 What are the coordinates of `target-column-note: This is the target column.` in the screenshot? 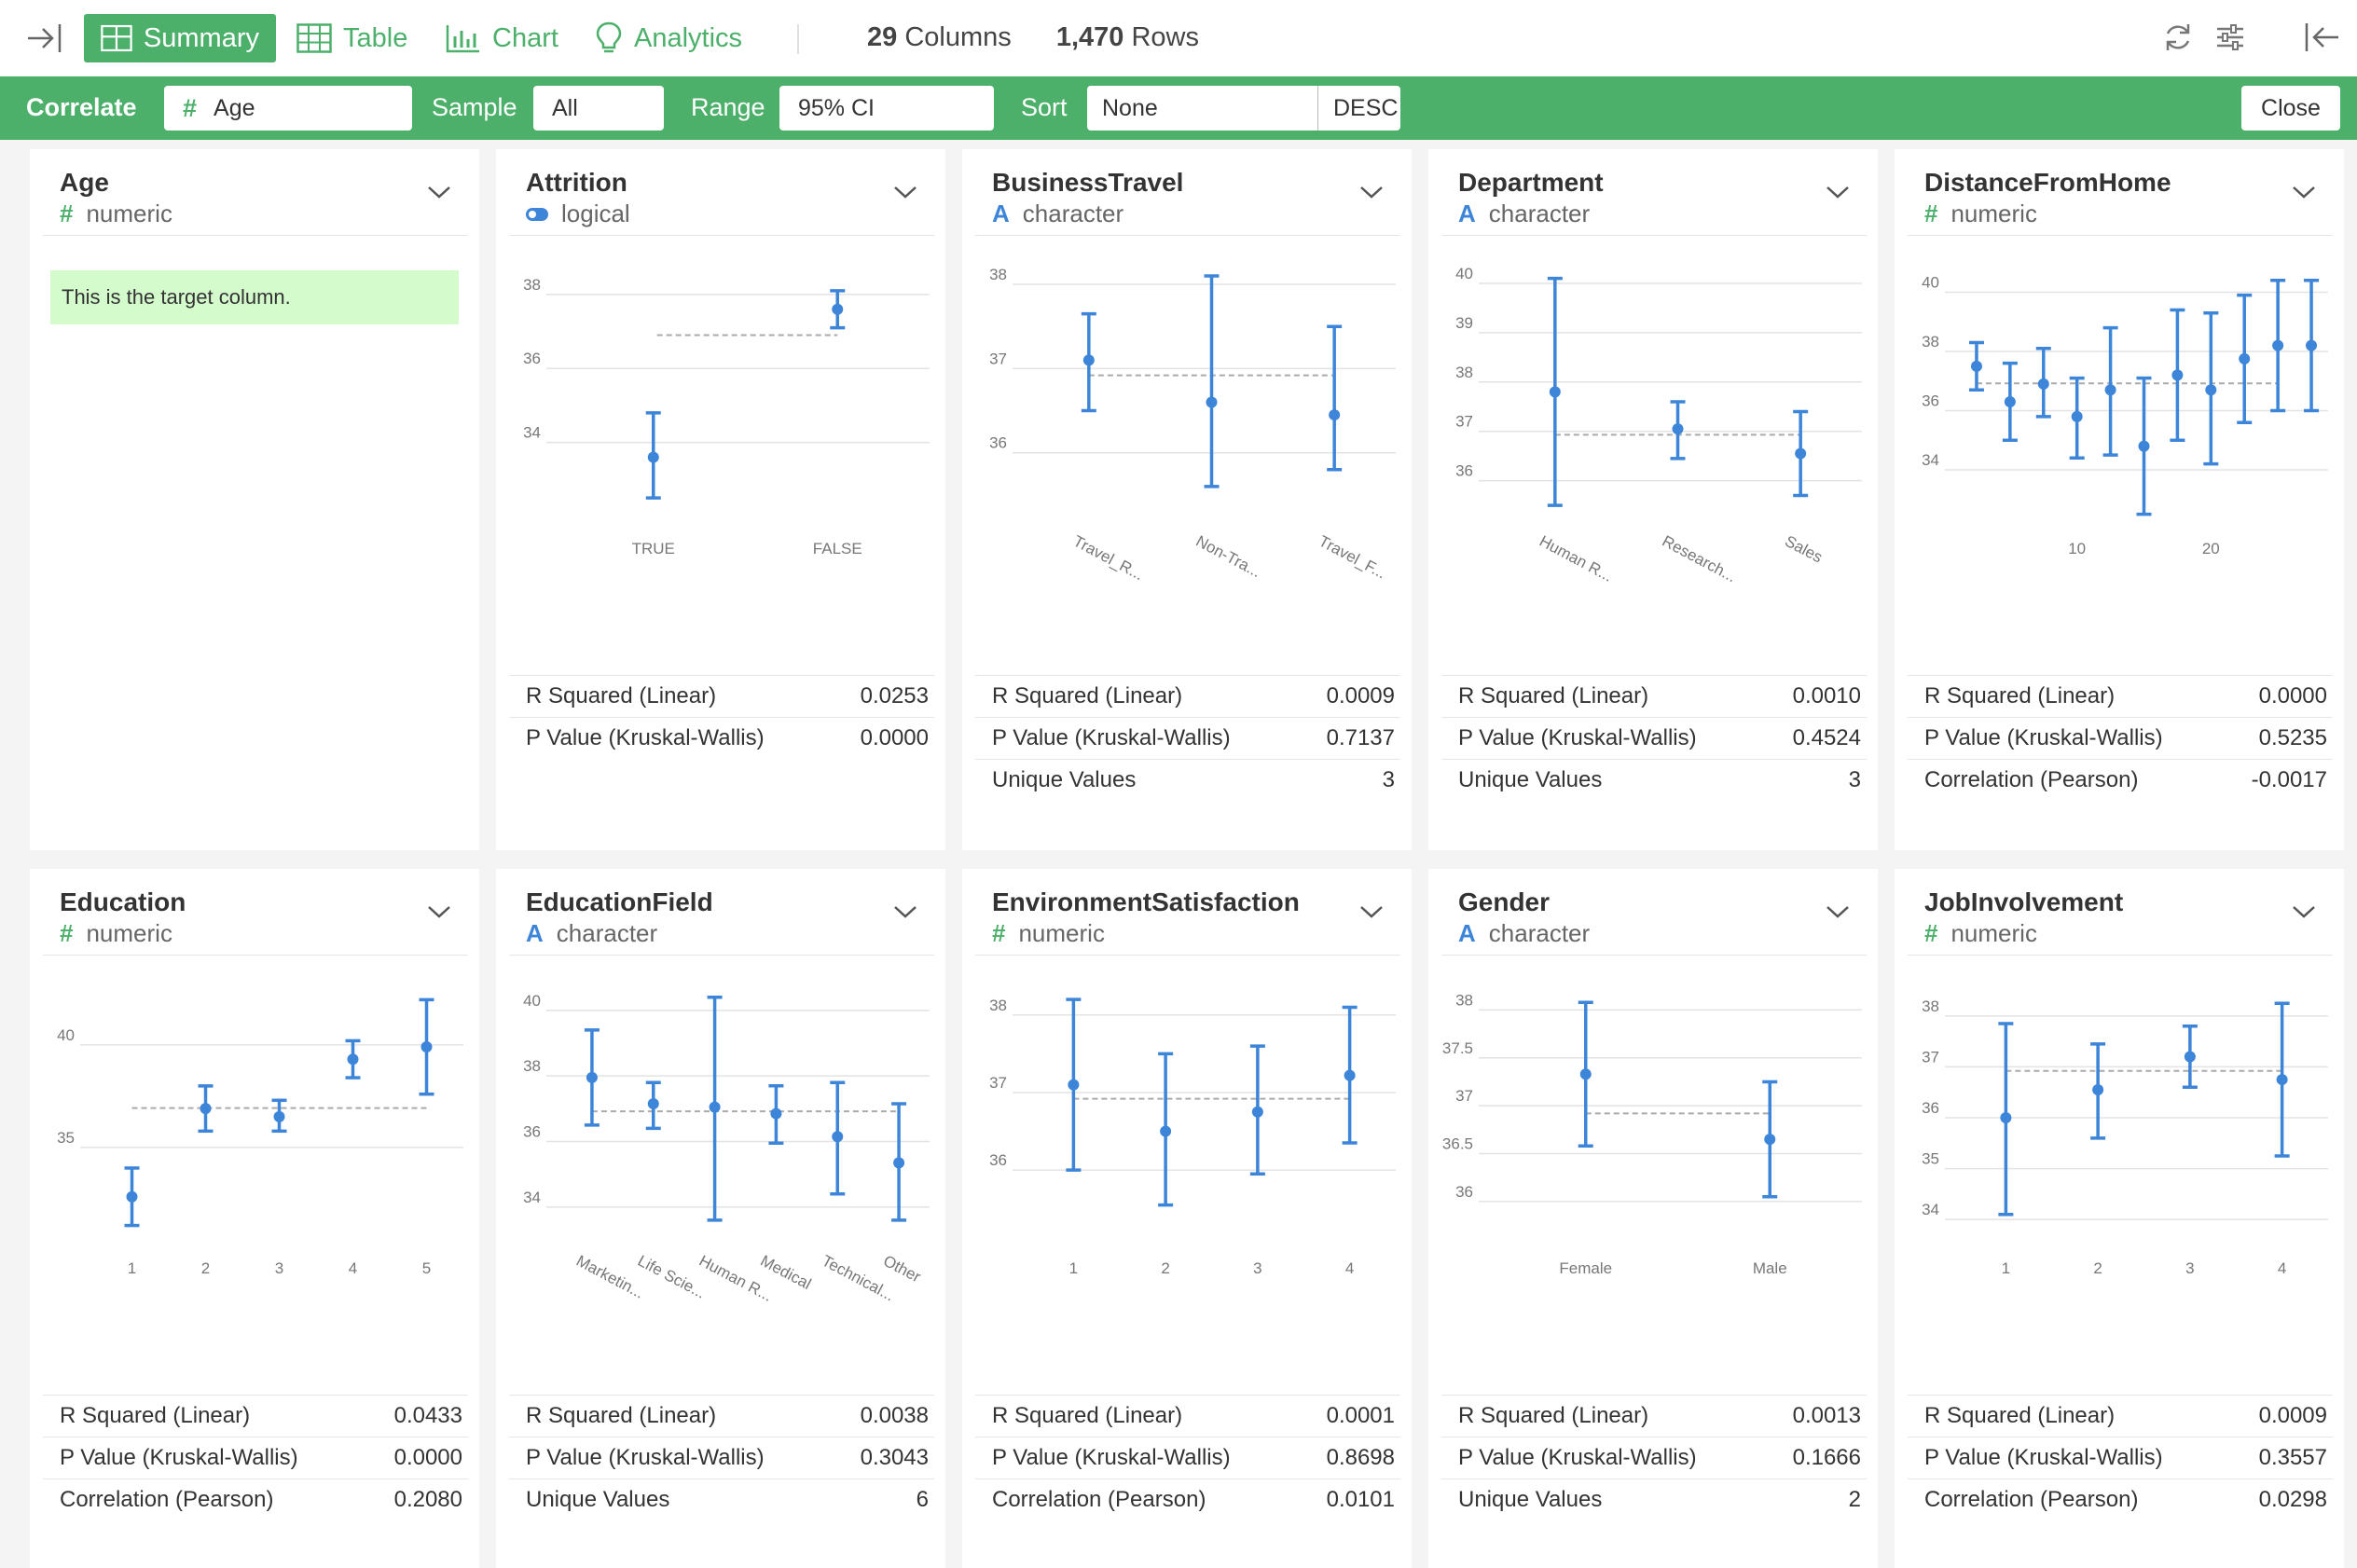 It's located at (254, 297).